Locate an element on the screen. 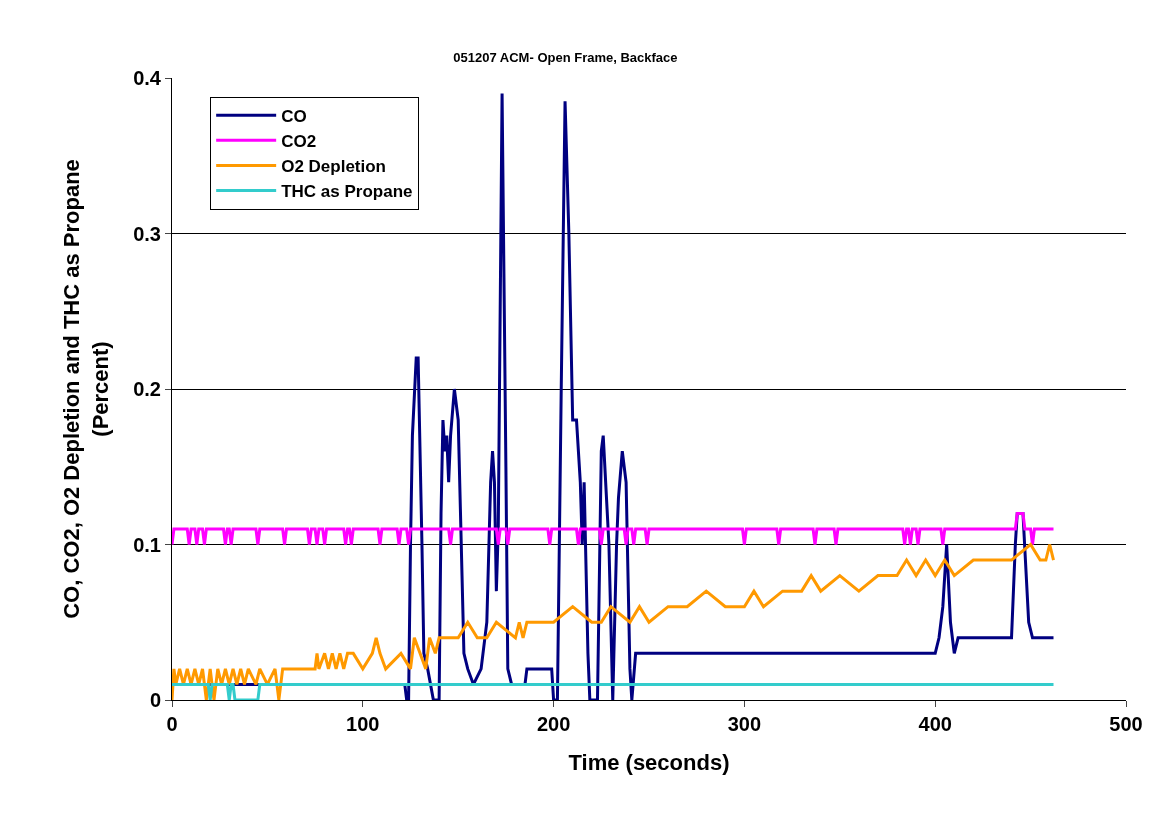 The height and width of the screenshot is (816, 1154). x-tick-label: 300 is located at coordinates (744, 724).